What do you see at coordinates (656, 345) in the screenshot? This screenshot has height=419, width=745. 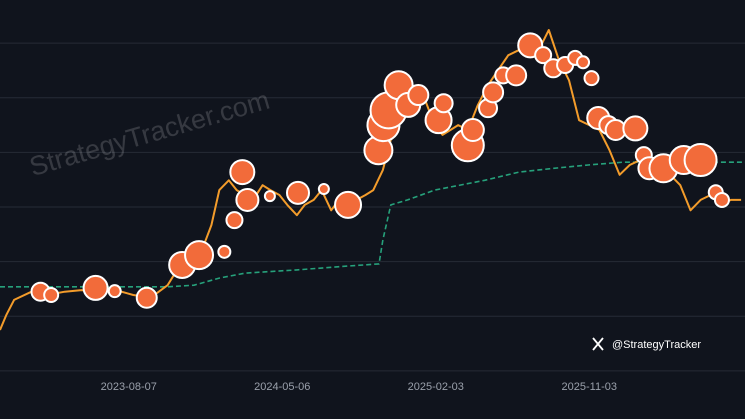 I see `credit: @StrategyTracker` at bounding box center [656, 345].